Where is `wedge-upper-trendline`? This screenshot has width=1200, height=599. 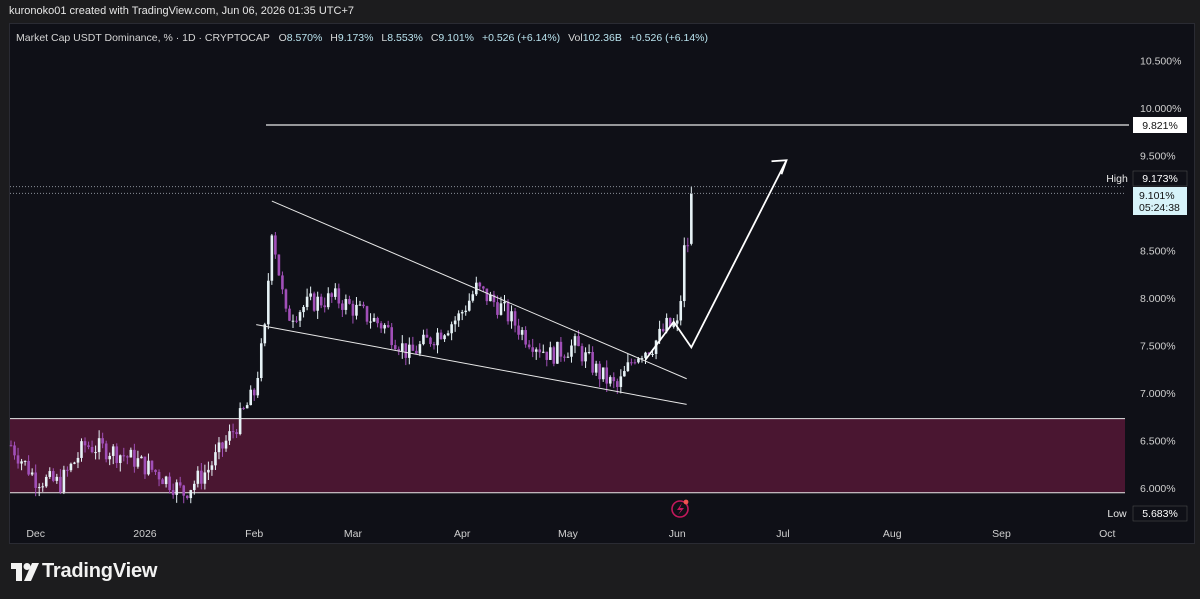 wedge-upper-trendline is located at coordinates (479, 290).